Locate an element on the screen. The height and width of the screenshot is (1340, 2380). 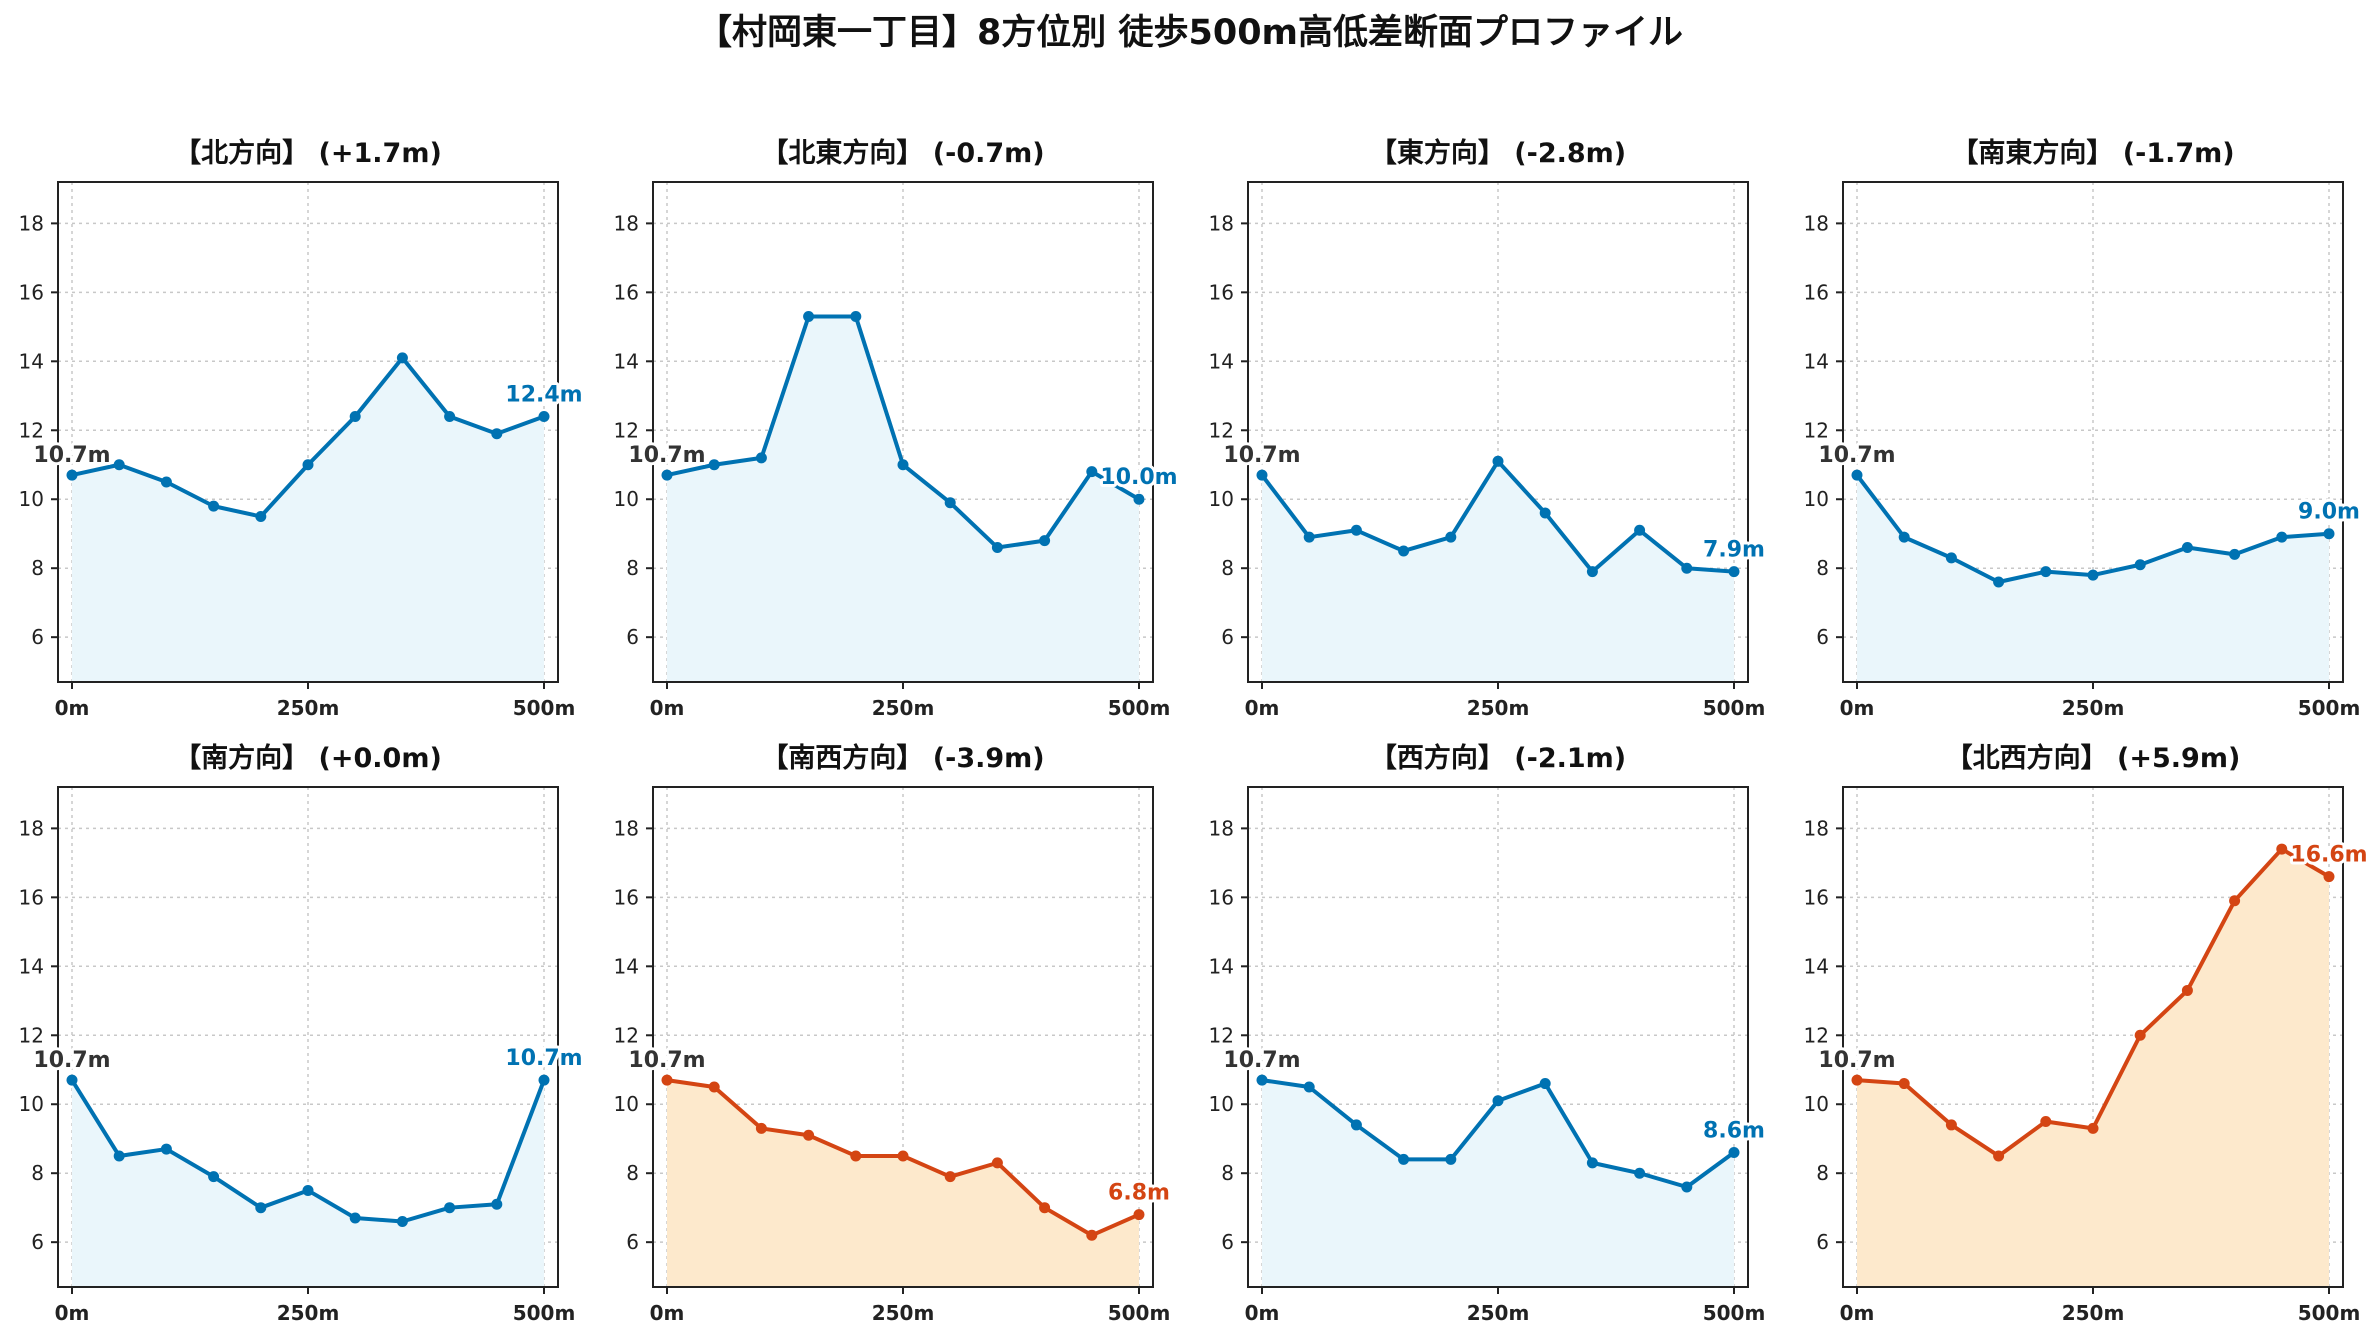
panel-title: 【東方向】 (-2.8m) is located at coordinates (1498, 153).